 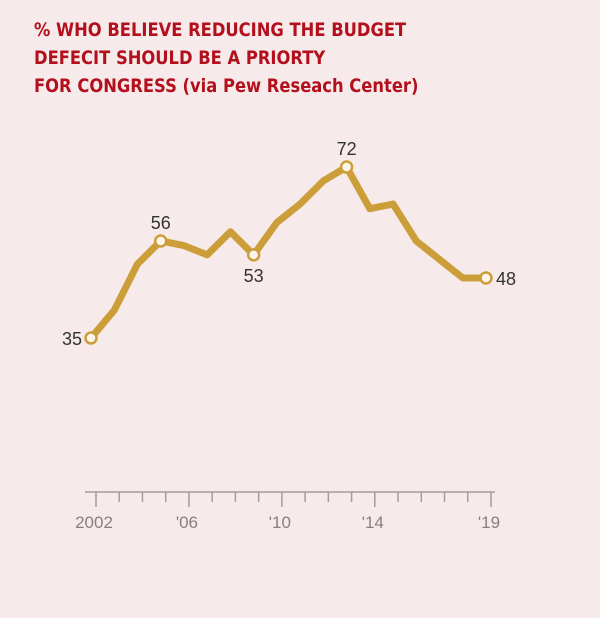 I want to click on data-label: 72, so click(x=347, y=149).